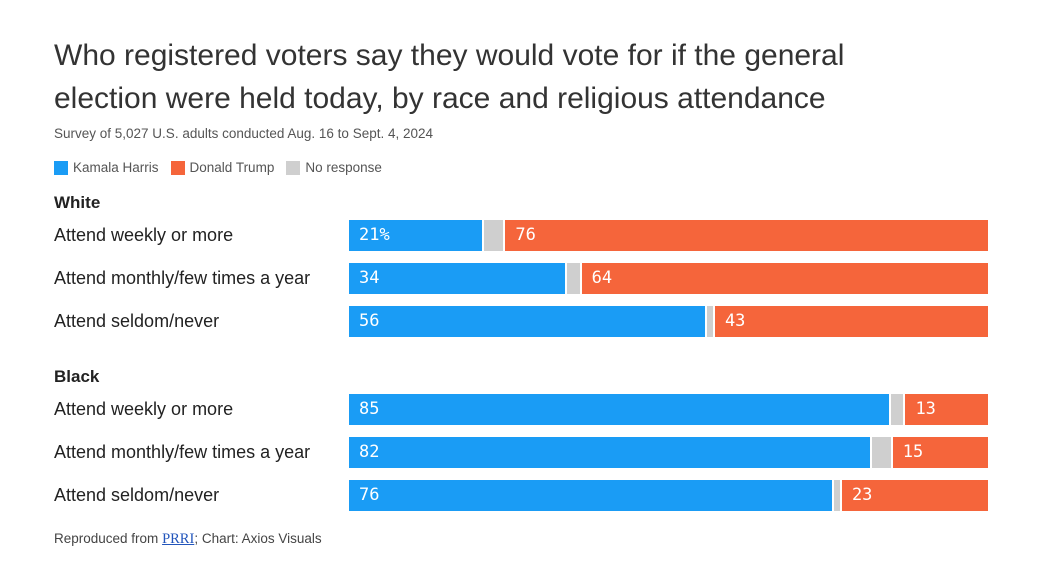 The image size is (1037, 588). I want to click on stacked-bar: 76 23, so click(668, 495).